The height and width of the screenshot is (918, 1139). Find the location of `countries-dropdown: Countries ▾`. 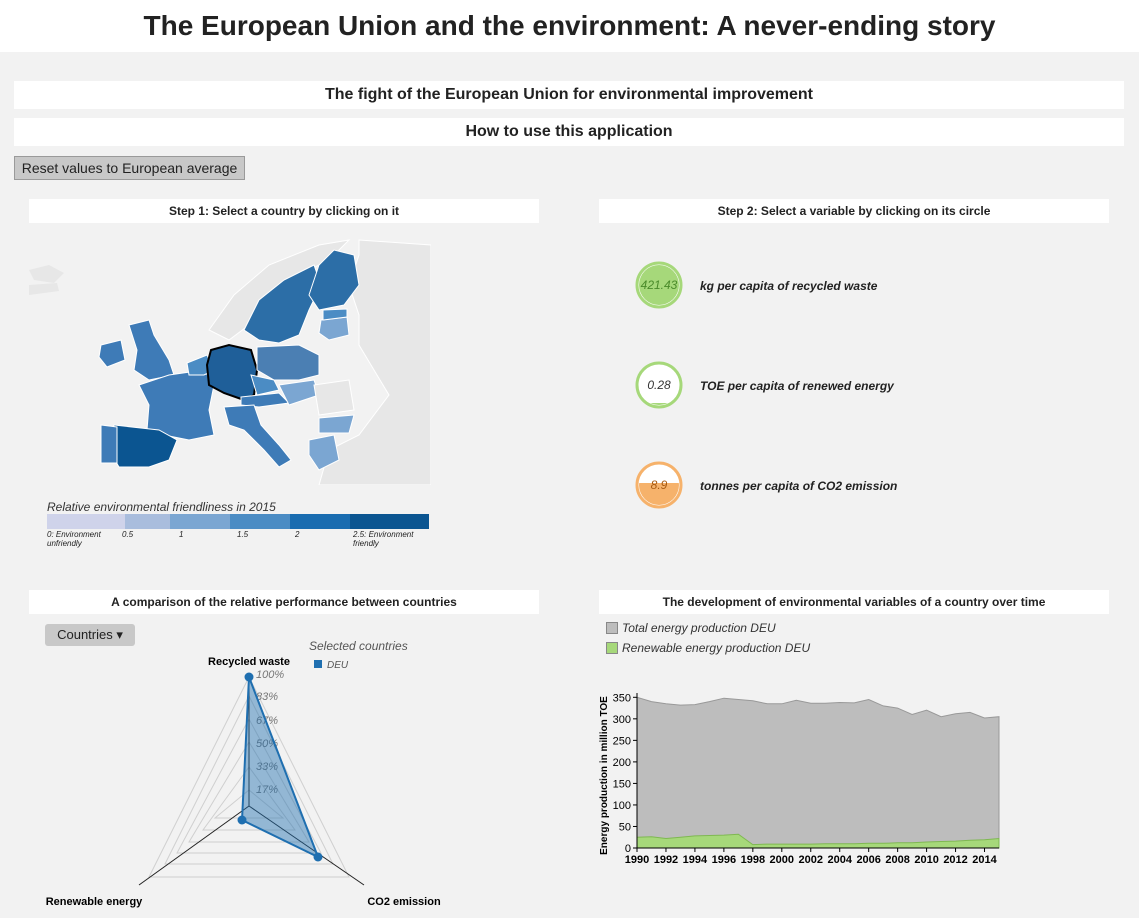

countries-dropdown: Countries ▾ is located at coordinates (90, 635).